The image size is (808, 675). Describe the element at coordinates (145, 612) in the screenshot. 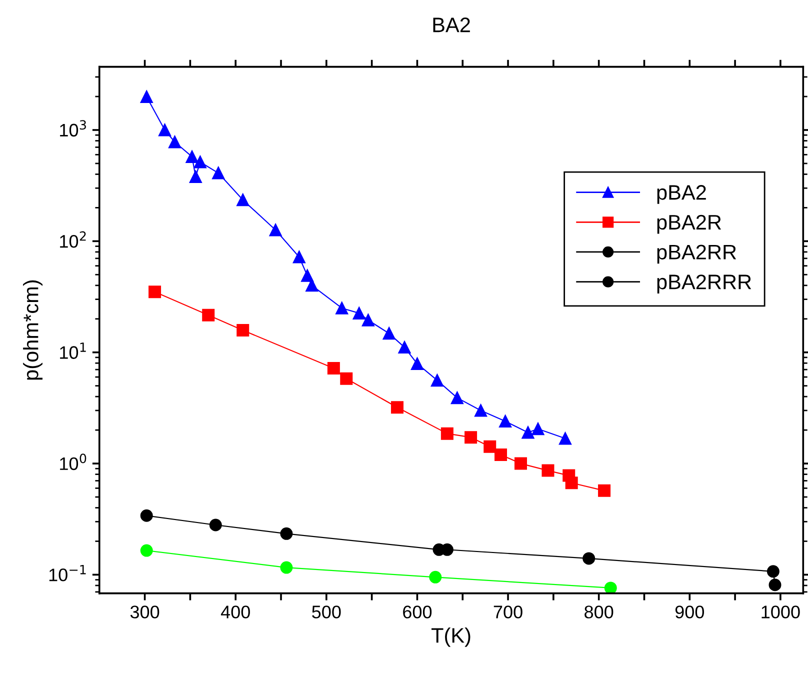

I see `x-tick-label: 300` at that location.